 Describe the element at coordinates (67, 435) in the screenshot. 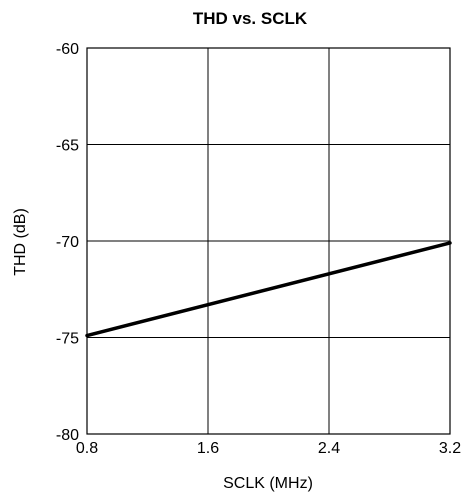

I see `y-tick-label: -80` at that location.